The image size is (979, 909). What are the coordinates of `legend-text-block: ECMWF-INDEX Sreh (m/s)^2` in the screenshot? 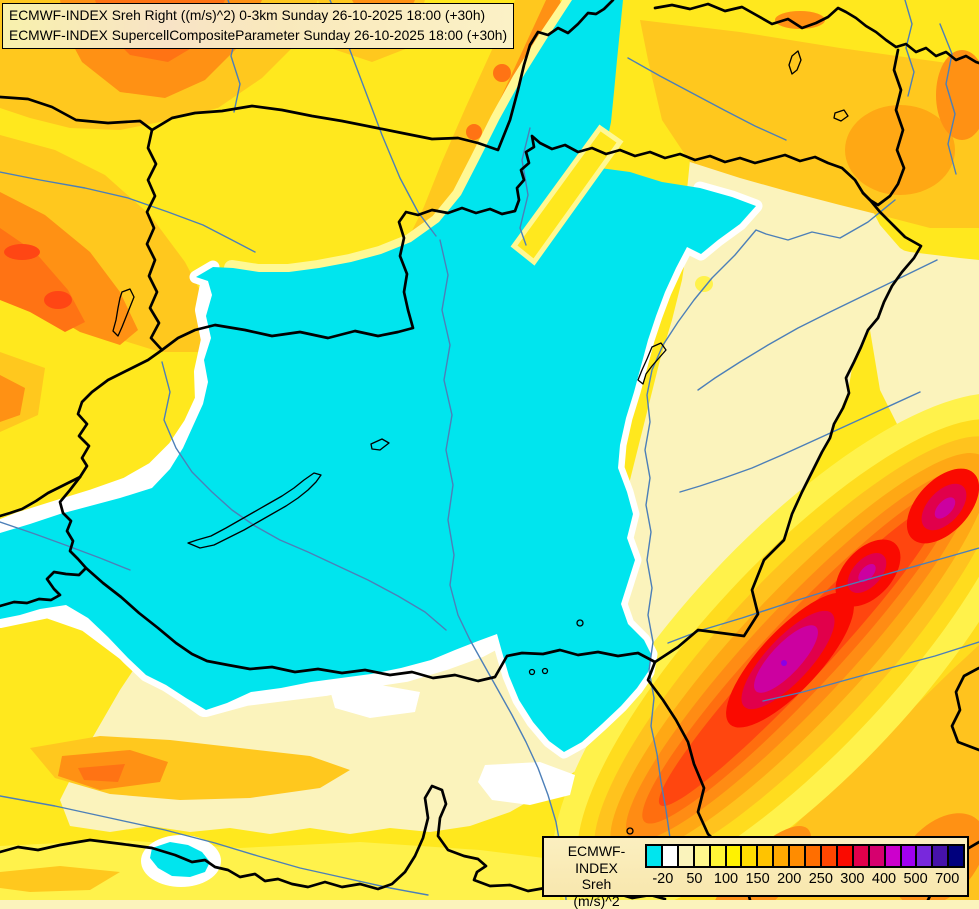 It's located at (596, 876).